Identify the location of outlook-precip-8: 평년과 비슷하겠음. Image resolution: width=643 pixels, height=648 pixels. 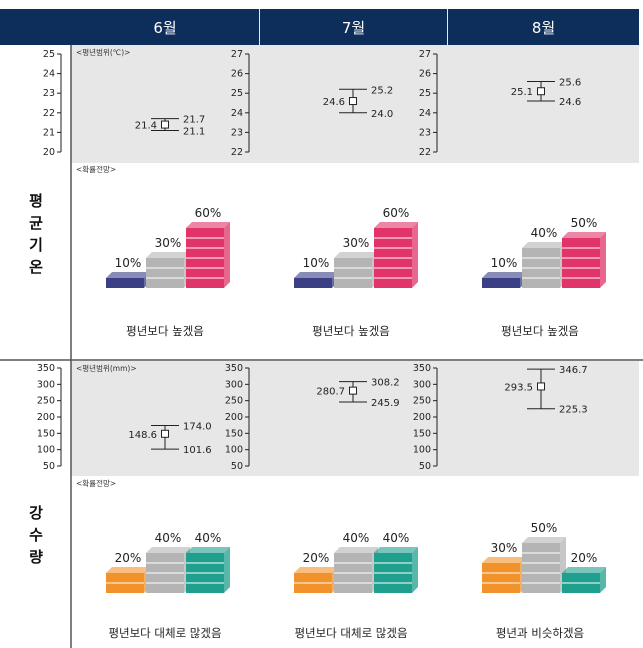
(540, 633).